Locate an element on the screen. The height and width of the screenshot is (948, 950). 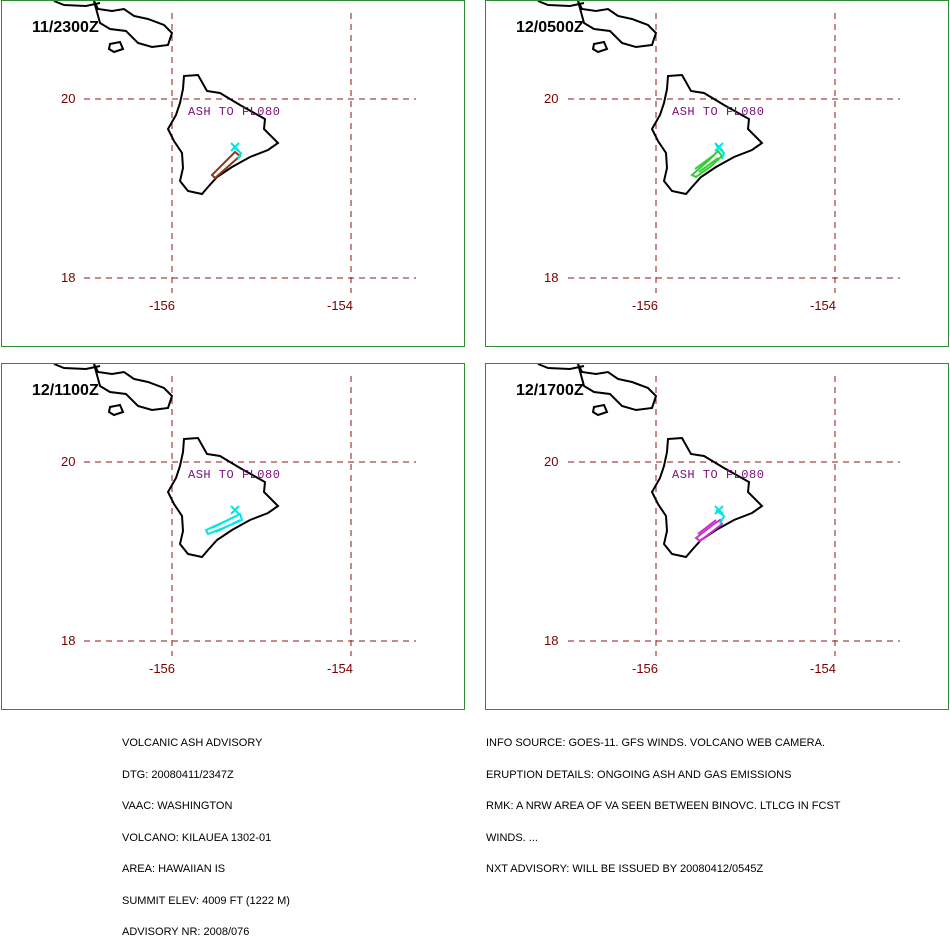
advisory-line: DTG: 20080411/2347Z is located at coordinates (178, 774).